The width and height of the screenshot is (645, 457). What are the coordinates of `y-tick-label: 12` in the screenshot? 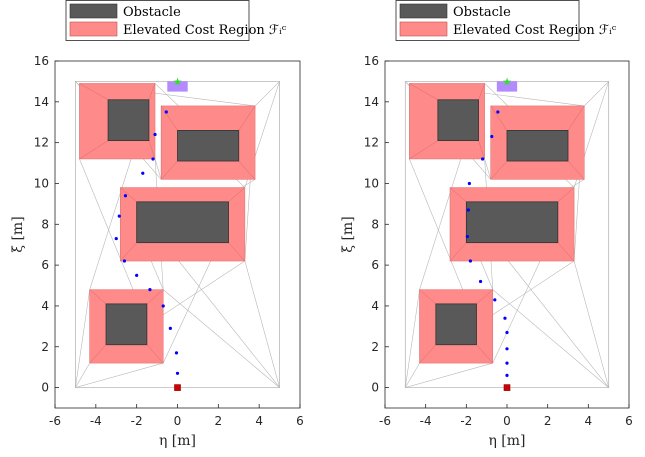 It's located at (41, 143).